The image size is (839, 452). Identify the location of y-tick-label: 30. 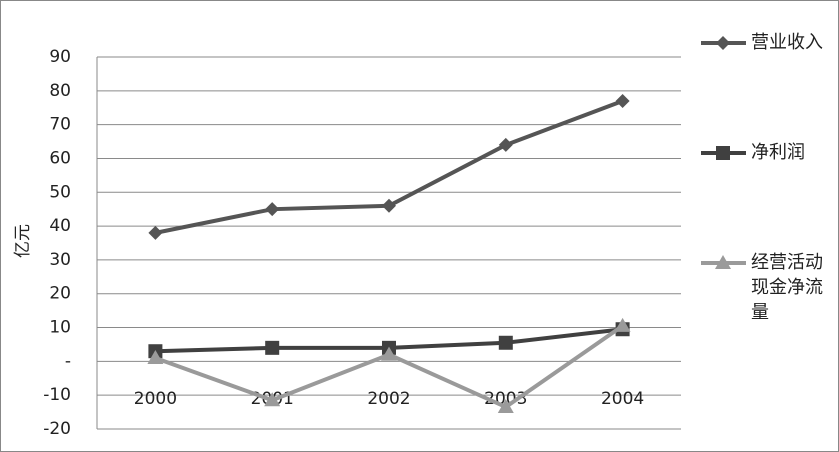
(60, 260).